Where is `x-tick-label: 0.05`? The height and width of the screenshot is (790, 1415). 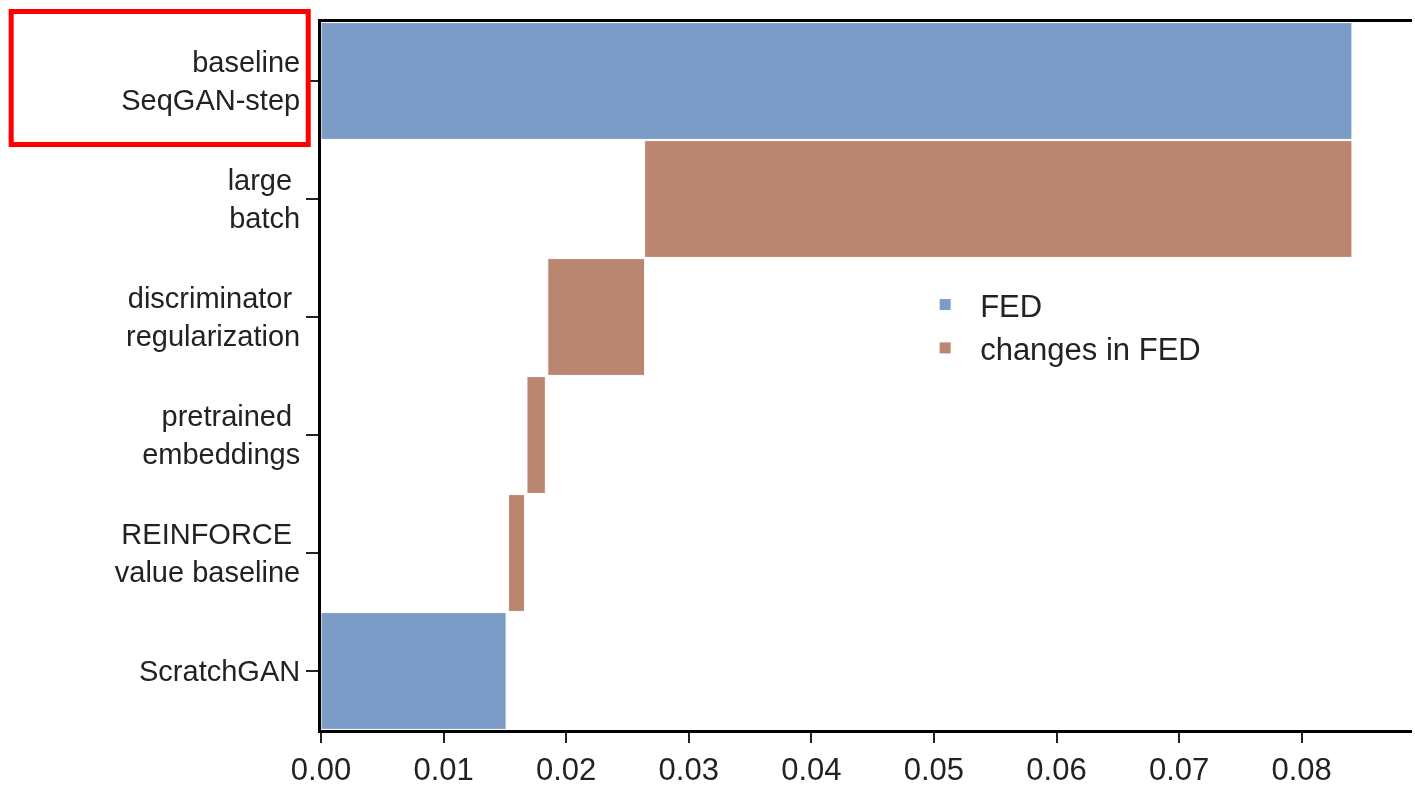
x-tick-label: 0.05 is located at coordinates (934, 770).